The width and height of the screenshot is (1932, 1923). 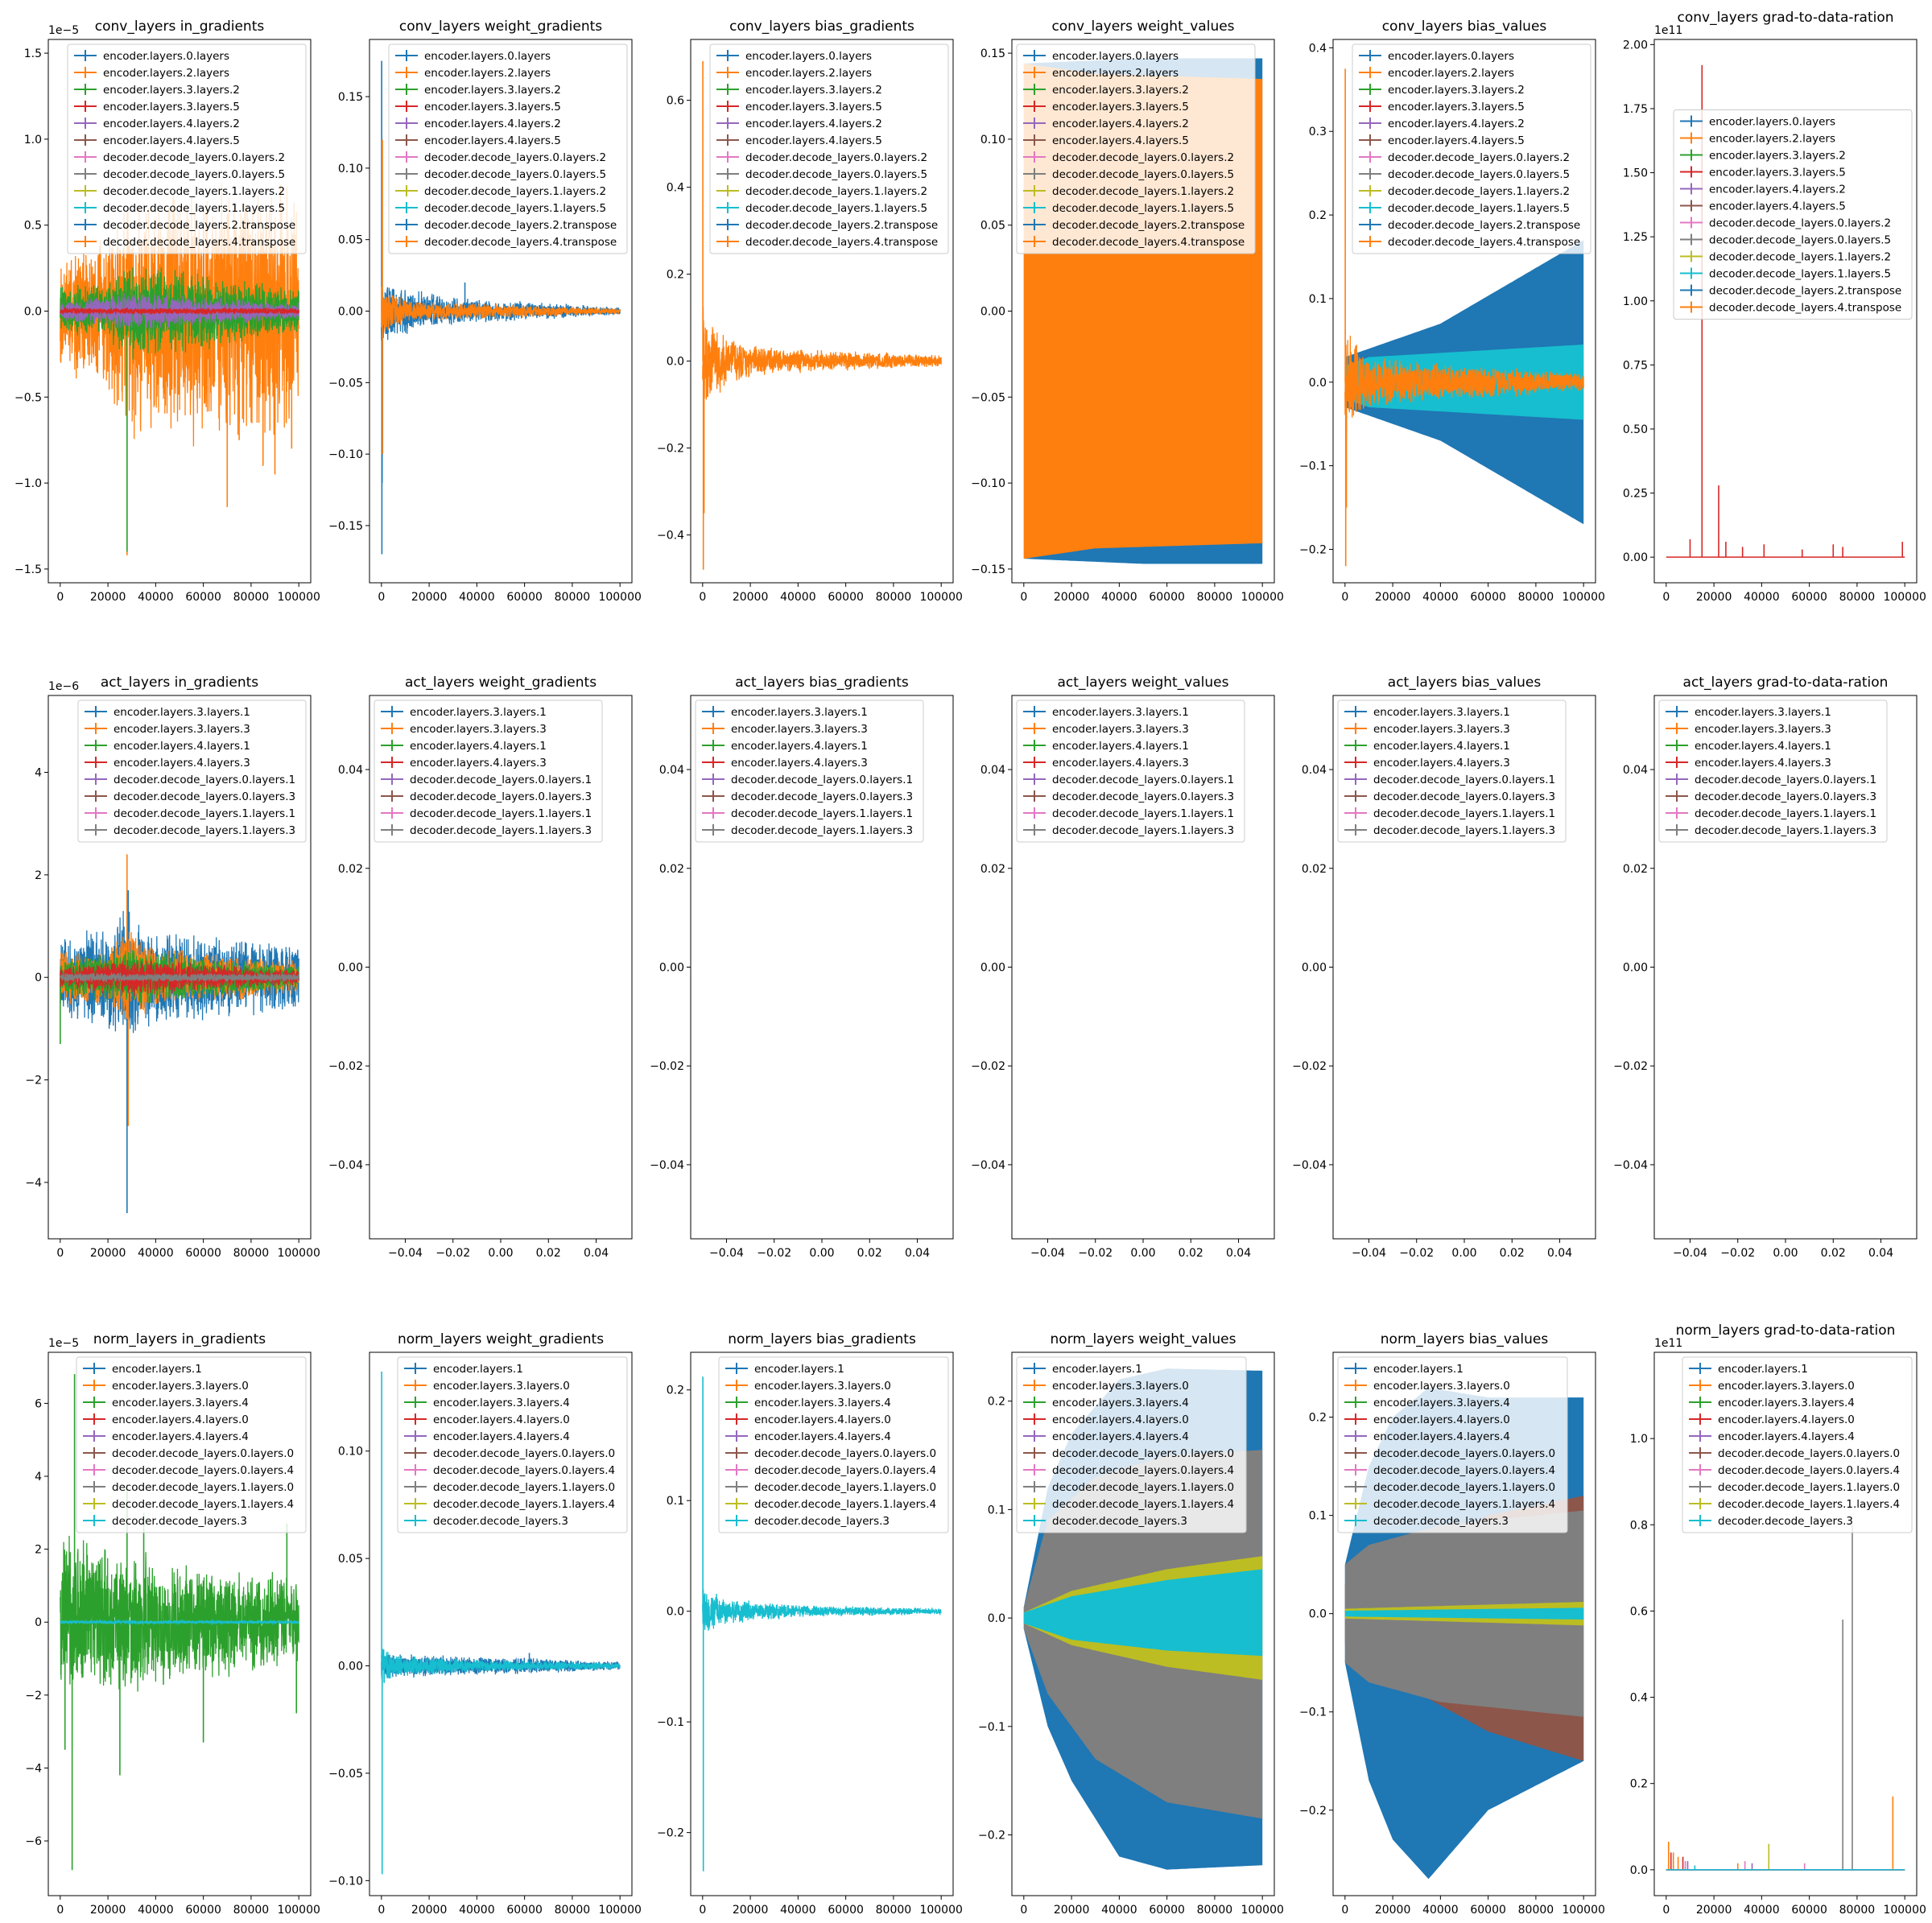 What do you see at coordinates (38, 1403) in the screenshot?
I see `y-tick-label: 6` at bounding box center [38, 1403].